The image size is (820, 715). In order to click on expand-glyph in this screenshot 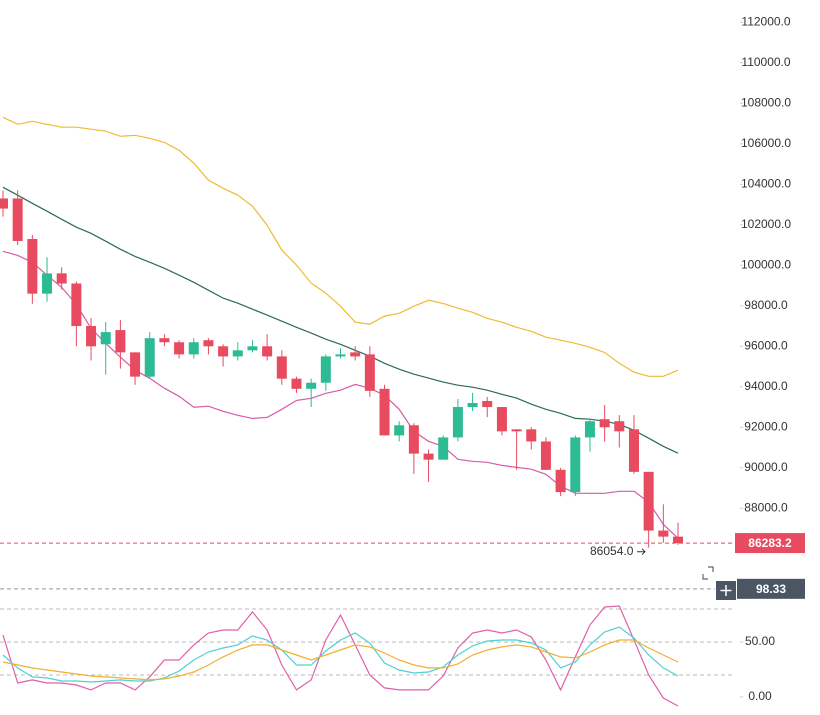, I will do `click(708, 573)`.